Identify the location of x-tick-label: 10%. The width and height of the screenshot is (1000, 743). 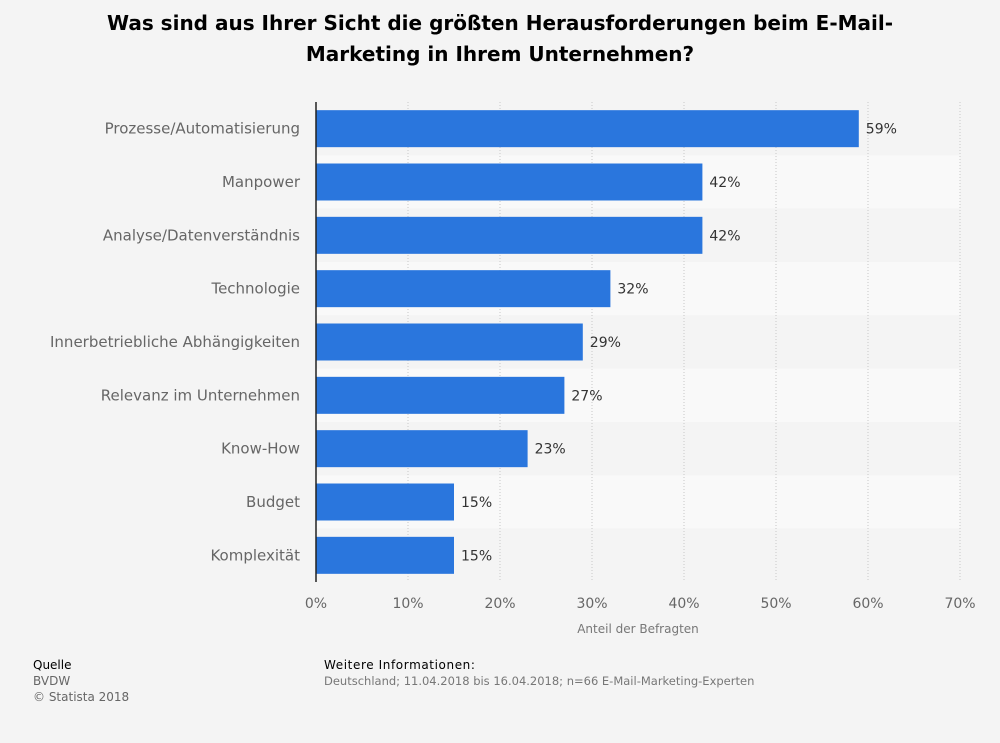
(407, 604).